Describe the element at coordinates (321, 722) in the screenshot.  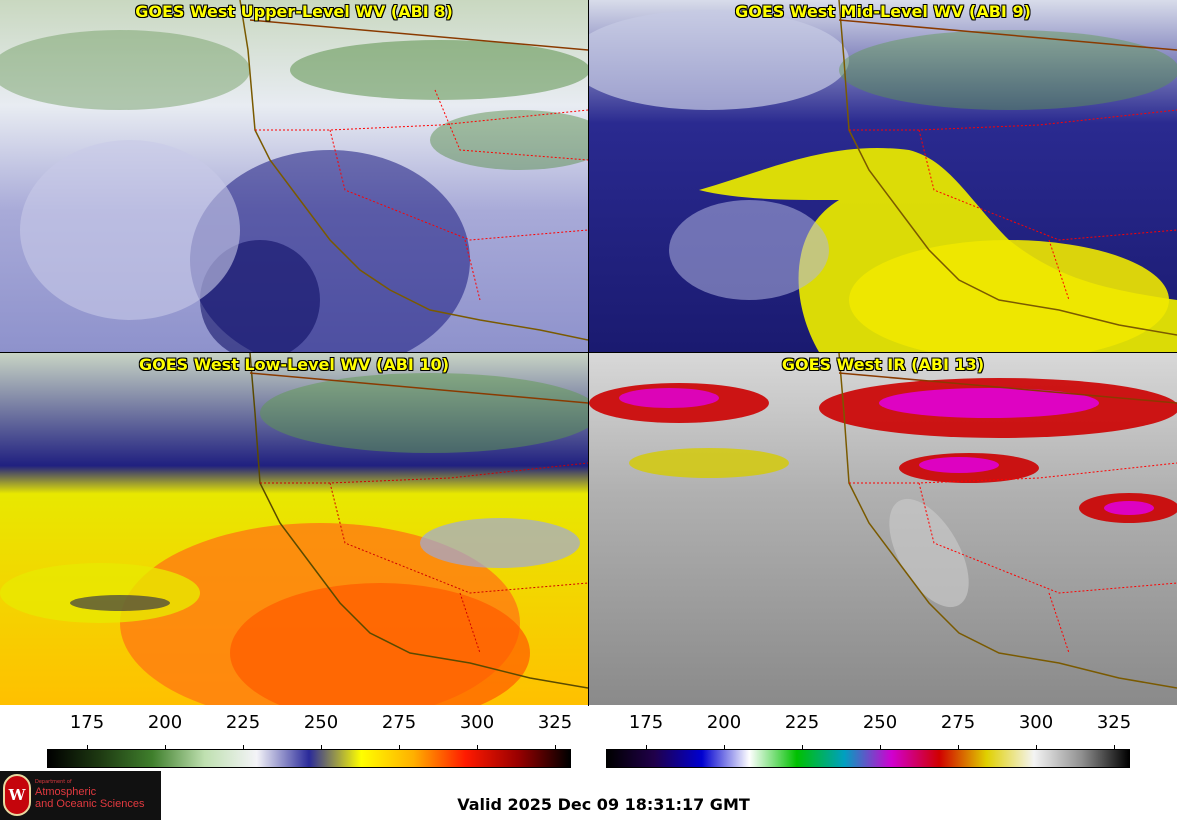
I see `wv-tick-label: 250` at that location.